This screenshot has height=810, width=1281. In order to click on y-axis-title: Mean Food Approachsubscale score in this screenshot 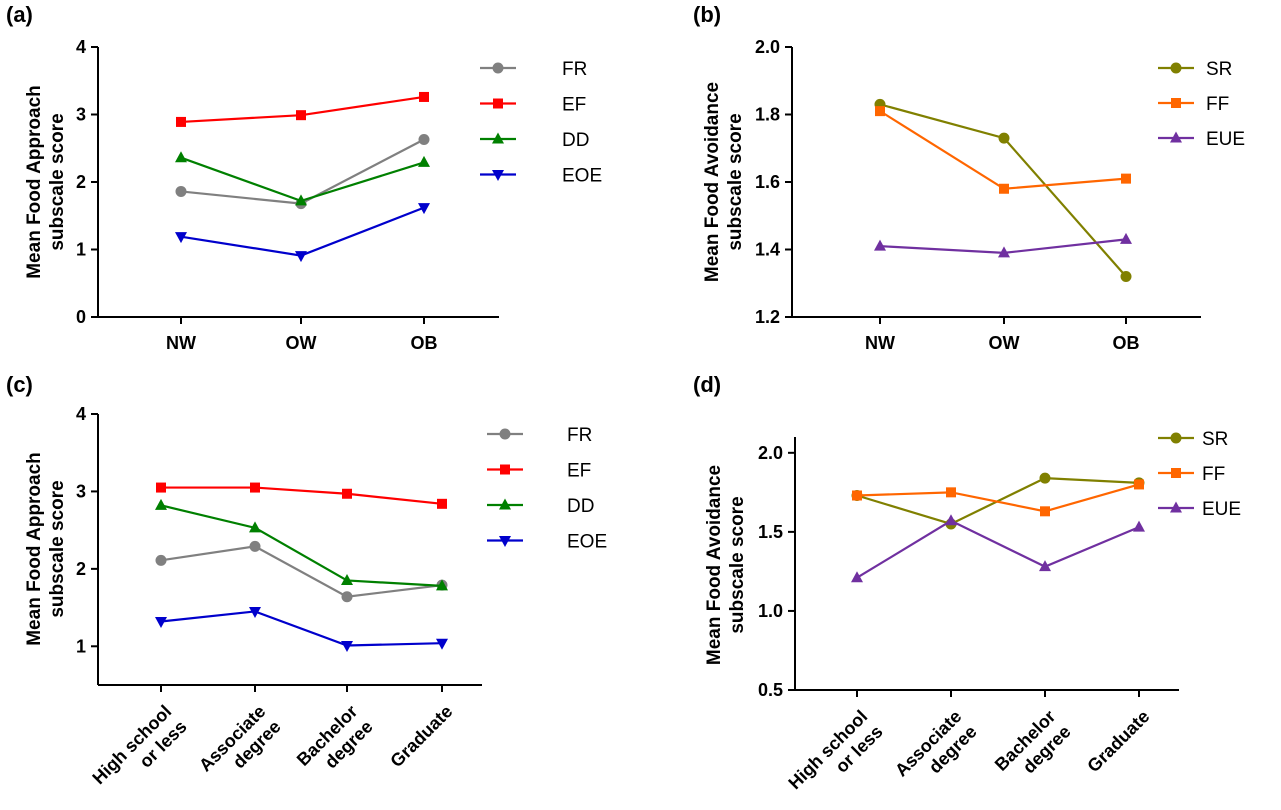, I will do `click(46, 182)`.